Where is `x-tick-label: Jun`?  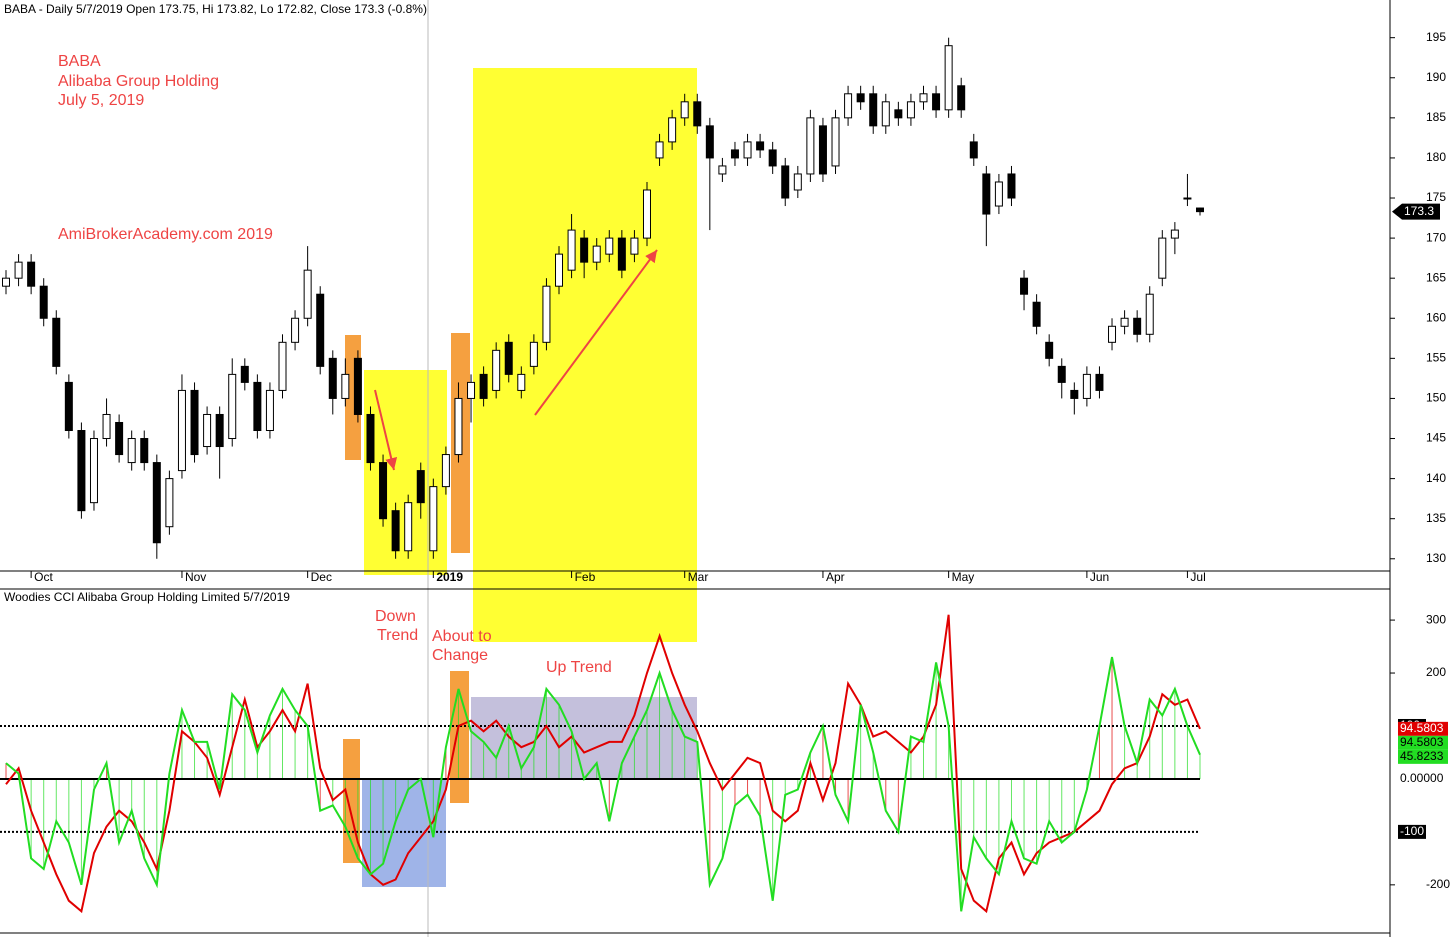
x-tick-label: Jun is located at coordinates (1099, 577).